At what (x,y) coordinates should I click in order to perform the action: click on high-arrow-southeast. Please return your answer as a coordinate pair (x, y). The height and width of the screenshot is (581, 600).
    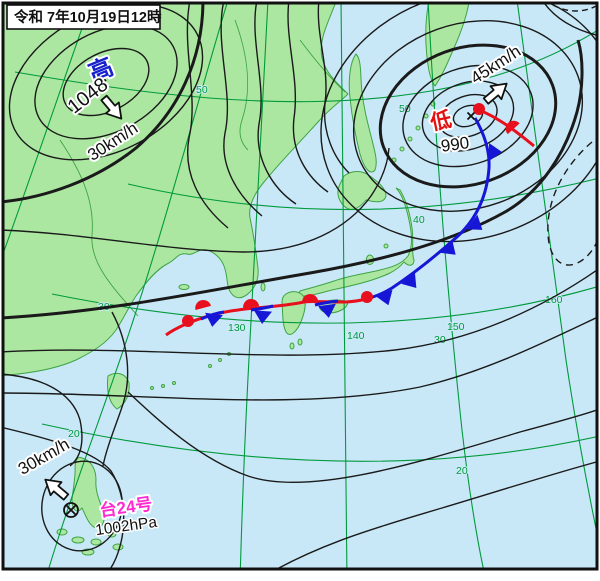
    Looking at the image, I should click on (111, 107).